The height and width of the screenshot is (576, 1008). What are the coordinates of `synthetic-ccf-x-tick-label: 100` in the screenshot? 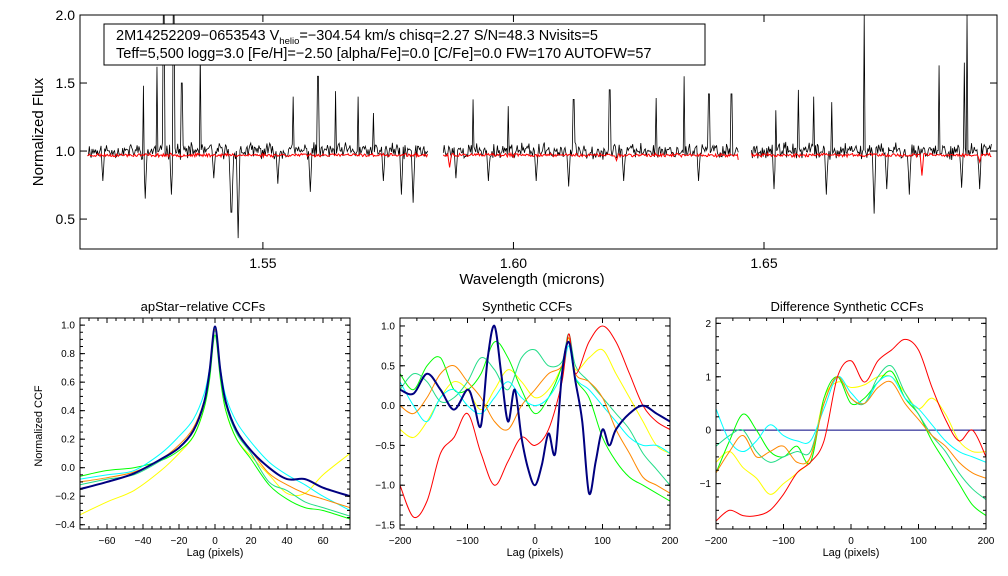 It's located at (602, 541).